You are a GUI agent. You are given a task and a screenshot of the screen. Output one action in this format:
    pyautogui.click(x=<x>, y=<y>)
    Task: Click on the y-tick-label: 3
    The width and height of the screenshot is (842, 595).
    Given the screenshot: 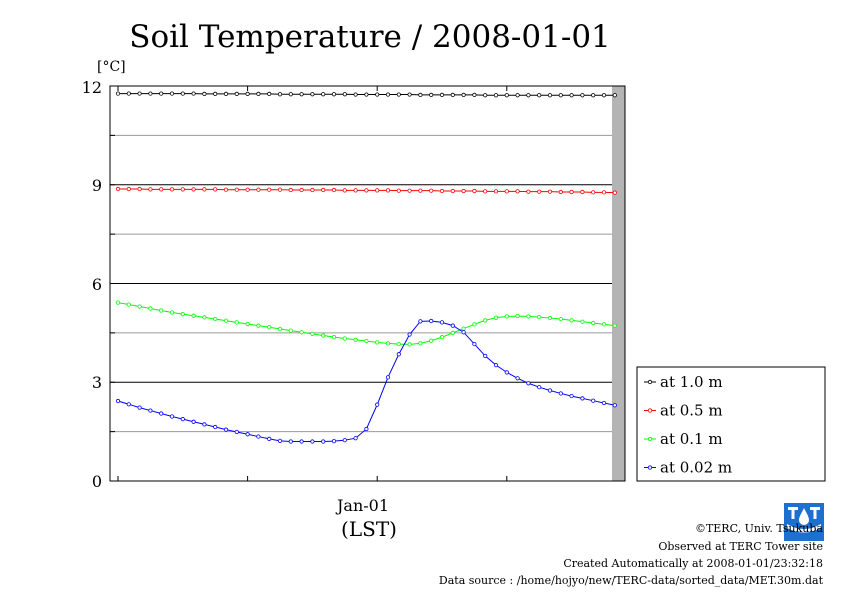 What is the action you would take?
    pyautogui.click(x=97, y=382)
    